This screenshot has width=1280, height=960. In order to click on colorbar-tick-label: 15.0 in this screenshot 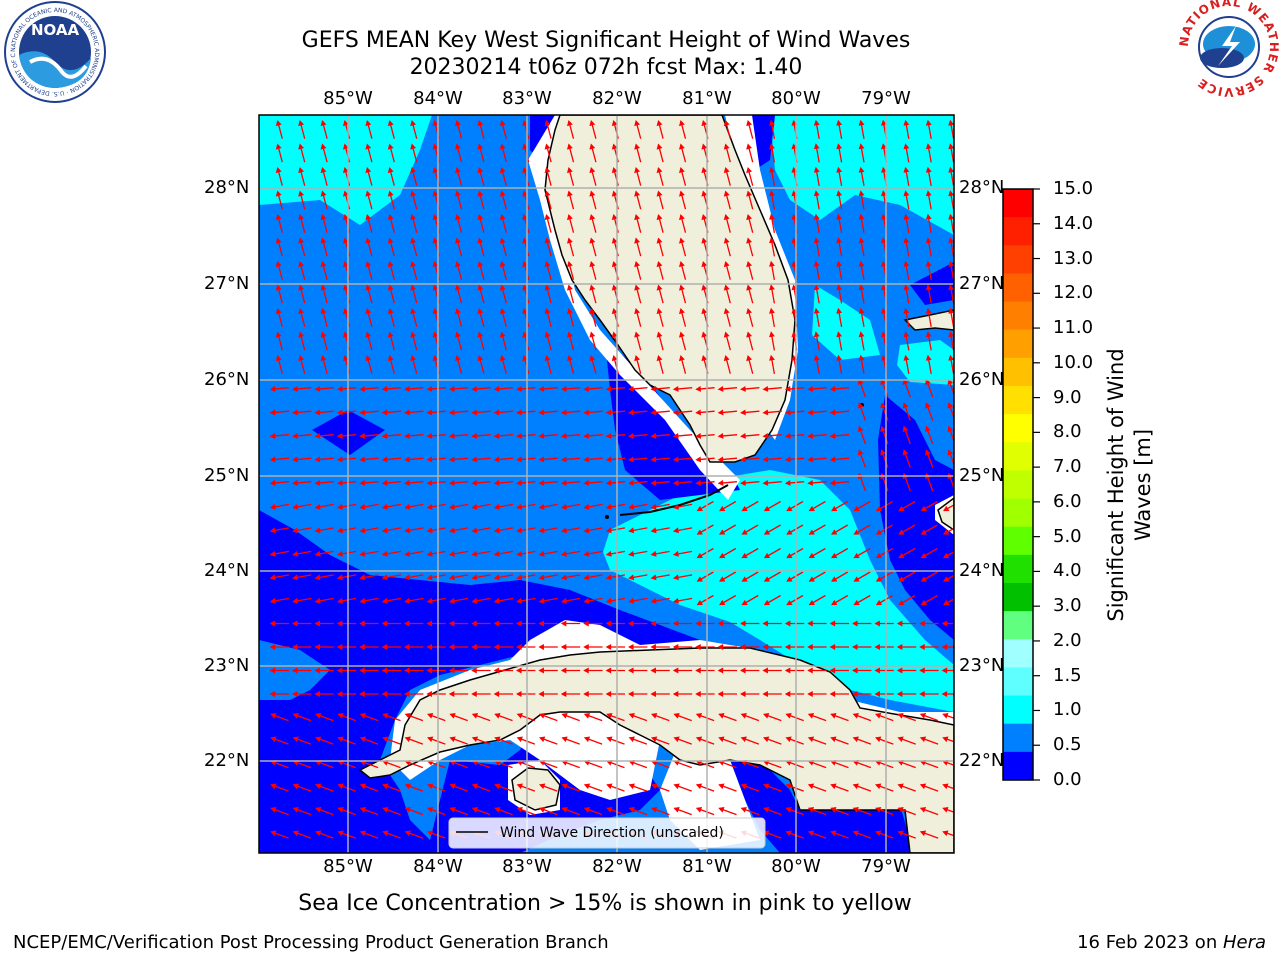, I will do `click(1073, 188)`.